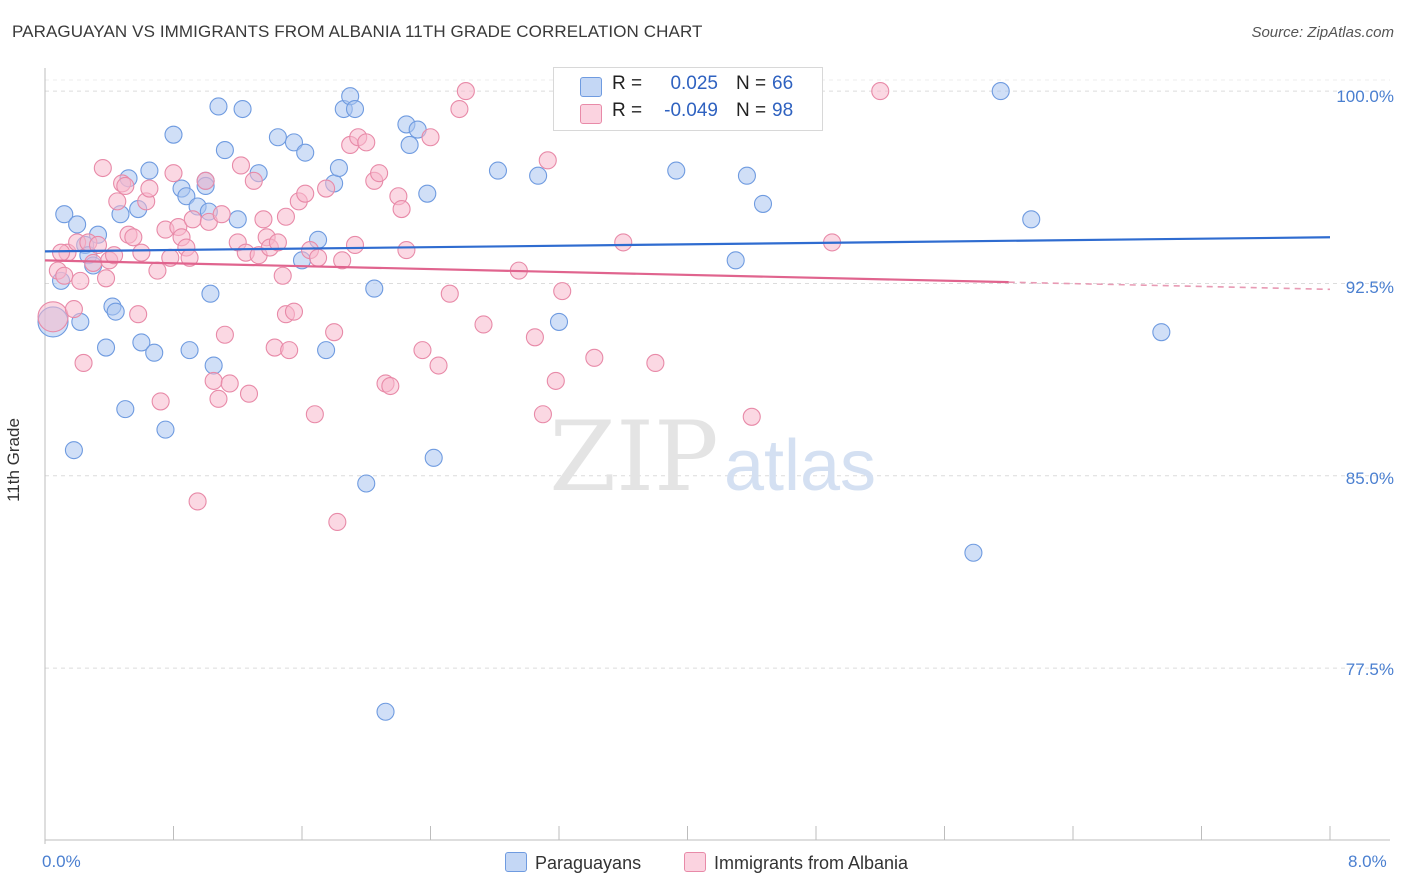 This screenshot has height=892, width=1406. Describe the element at coordinates (1367, 861) in the screenshot. I see `x-tick-label-max: 8.0%` at that location.